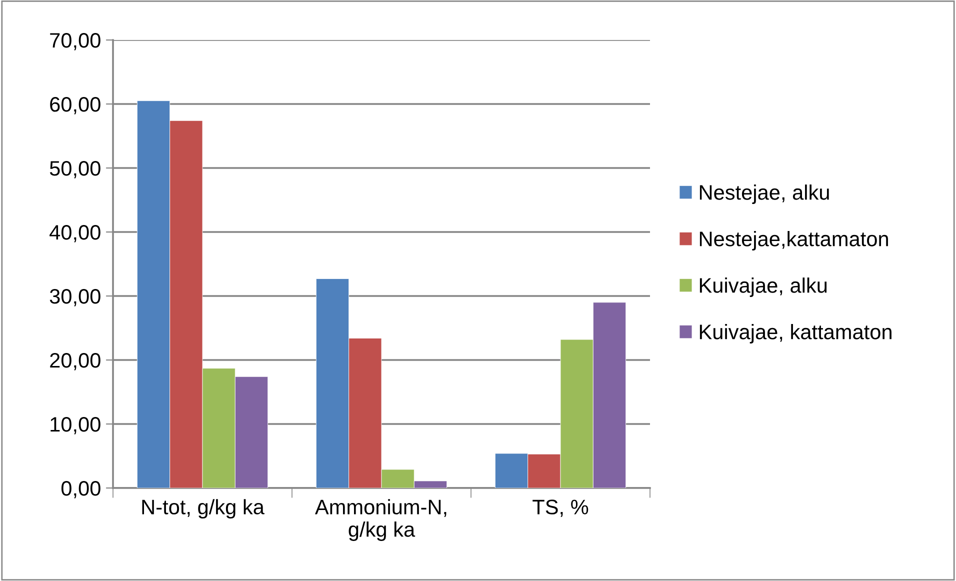 Image resolution: width=956 pixels, height=581 pixels. What do you see at coordinates (75, 297) in the screenshot?
I see `y-tick-label: 30,00` at bounding box center [75, 297].